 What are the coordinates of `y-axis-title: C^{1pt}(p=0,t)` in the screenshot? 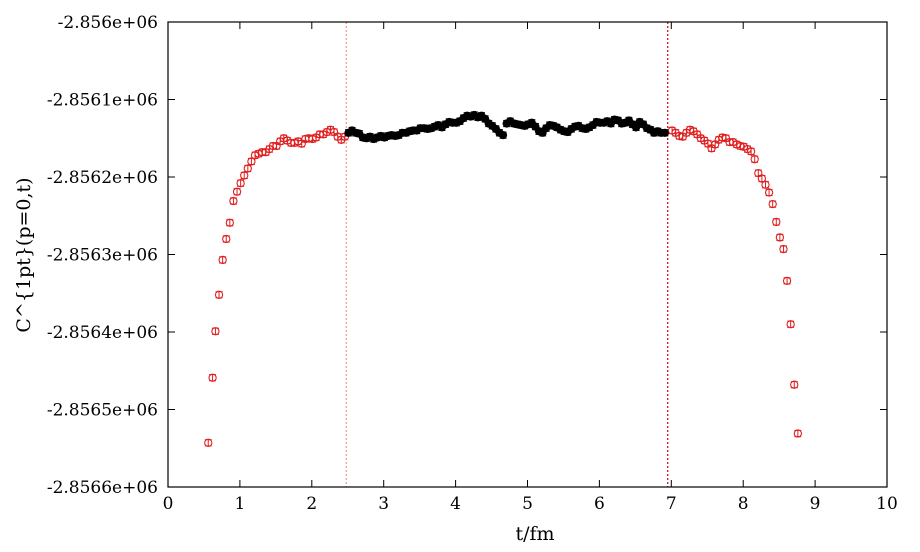 It's located at (24, 254).